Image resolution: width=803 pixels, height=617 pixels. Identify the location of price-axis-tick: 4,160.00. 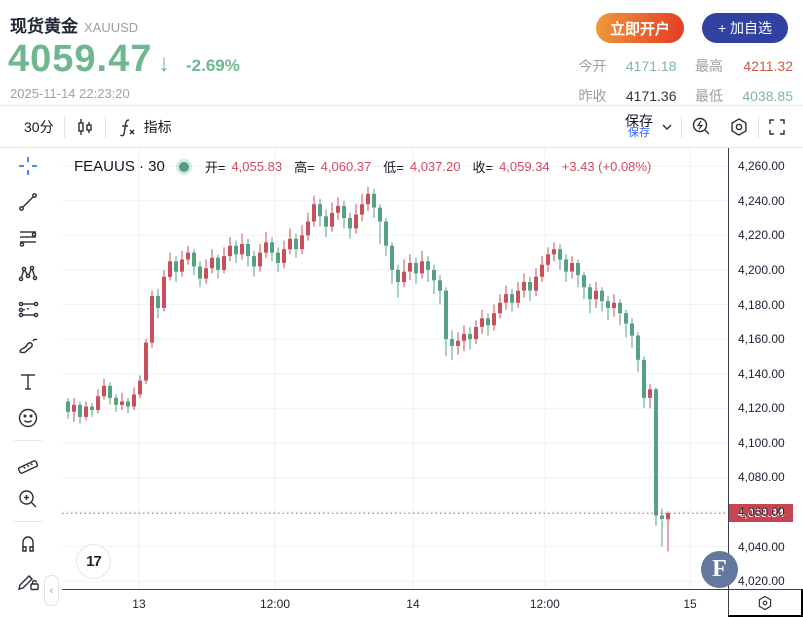
(761, 339).